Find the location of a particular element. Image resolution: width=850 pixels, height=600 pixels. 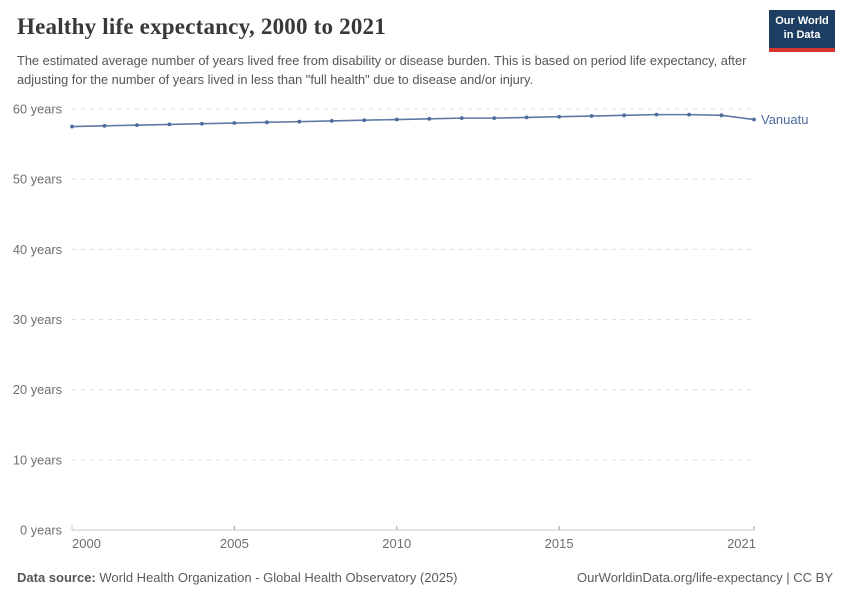

series-end-label: Vanuatu is located at coordinates (784, 119).